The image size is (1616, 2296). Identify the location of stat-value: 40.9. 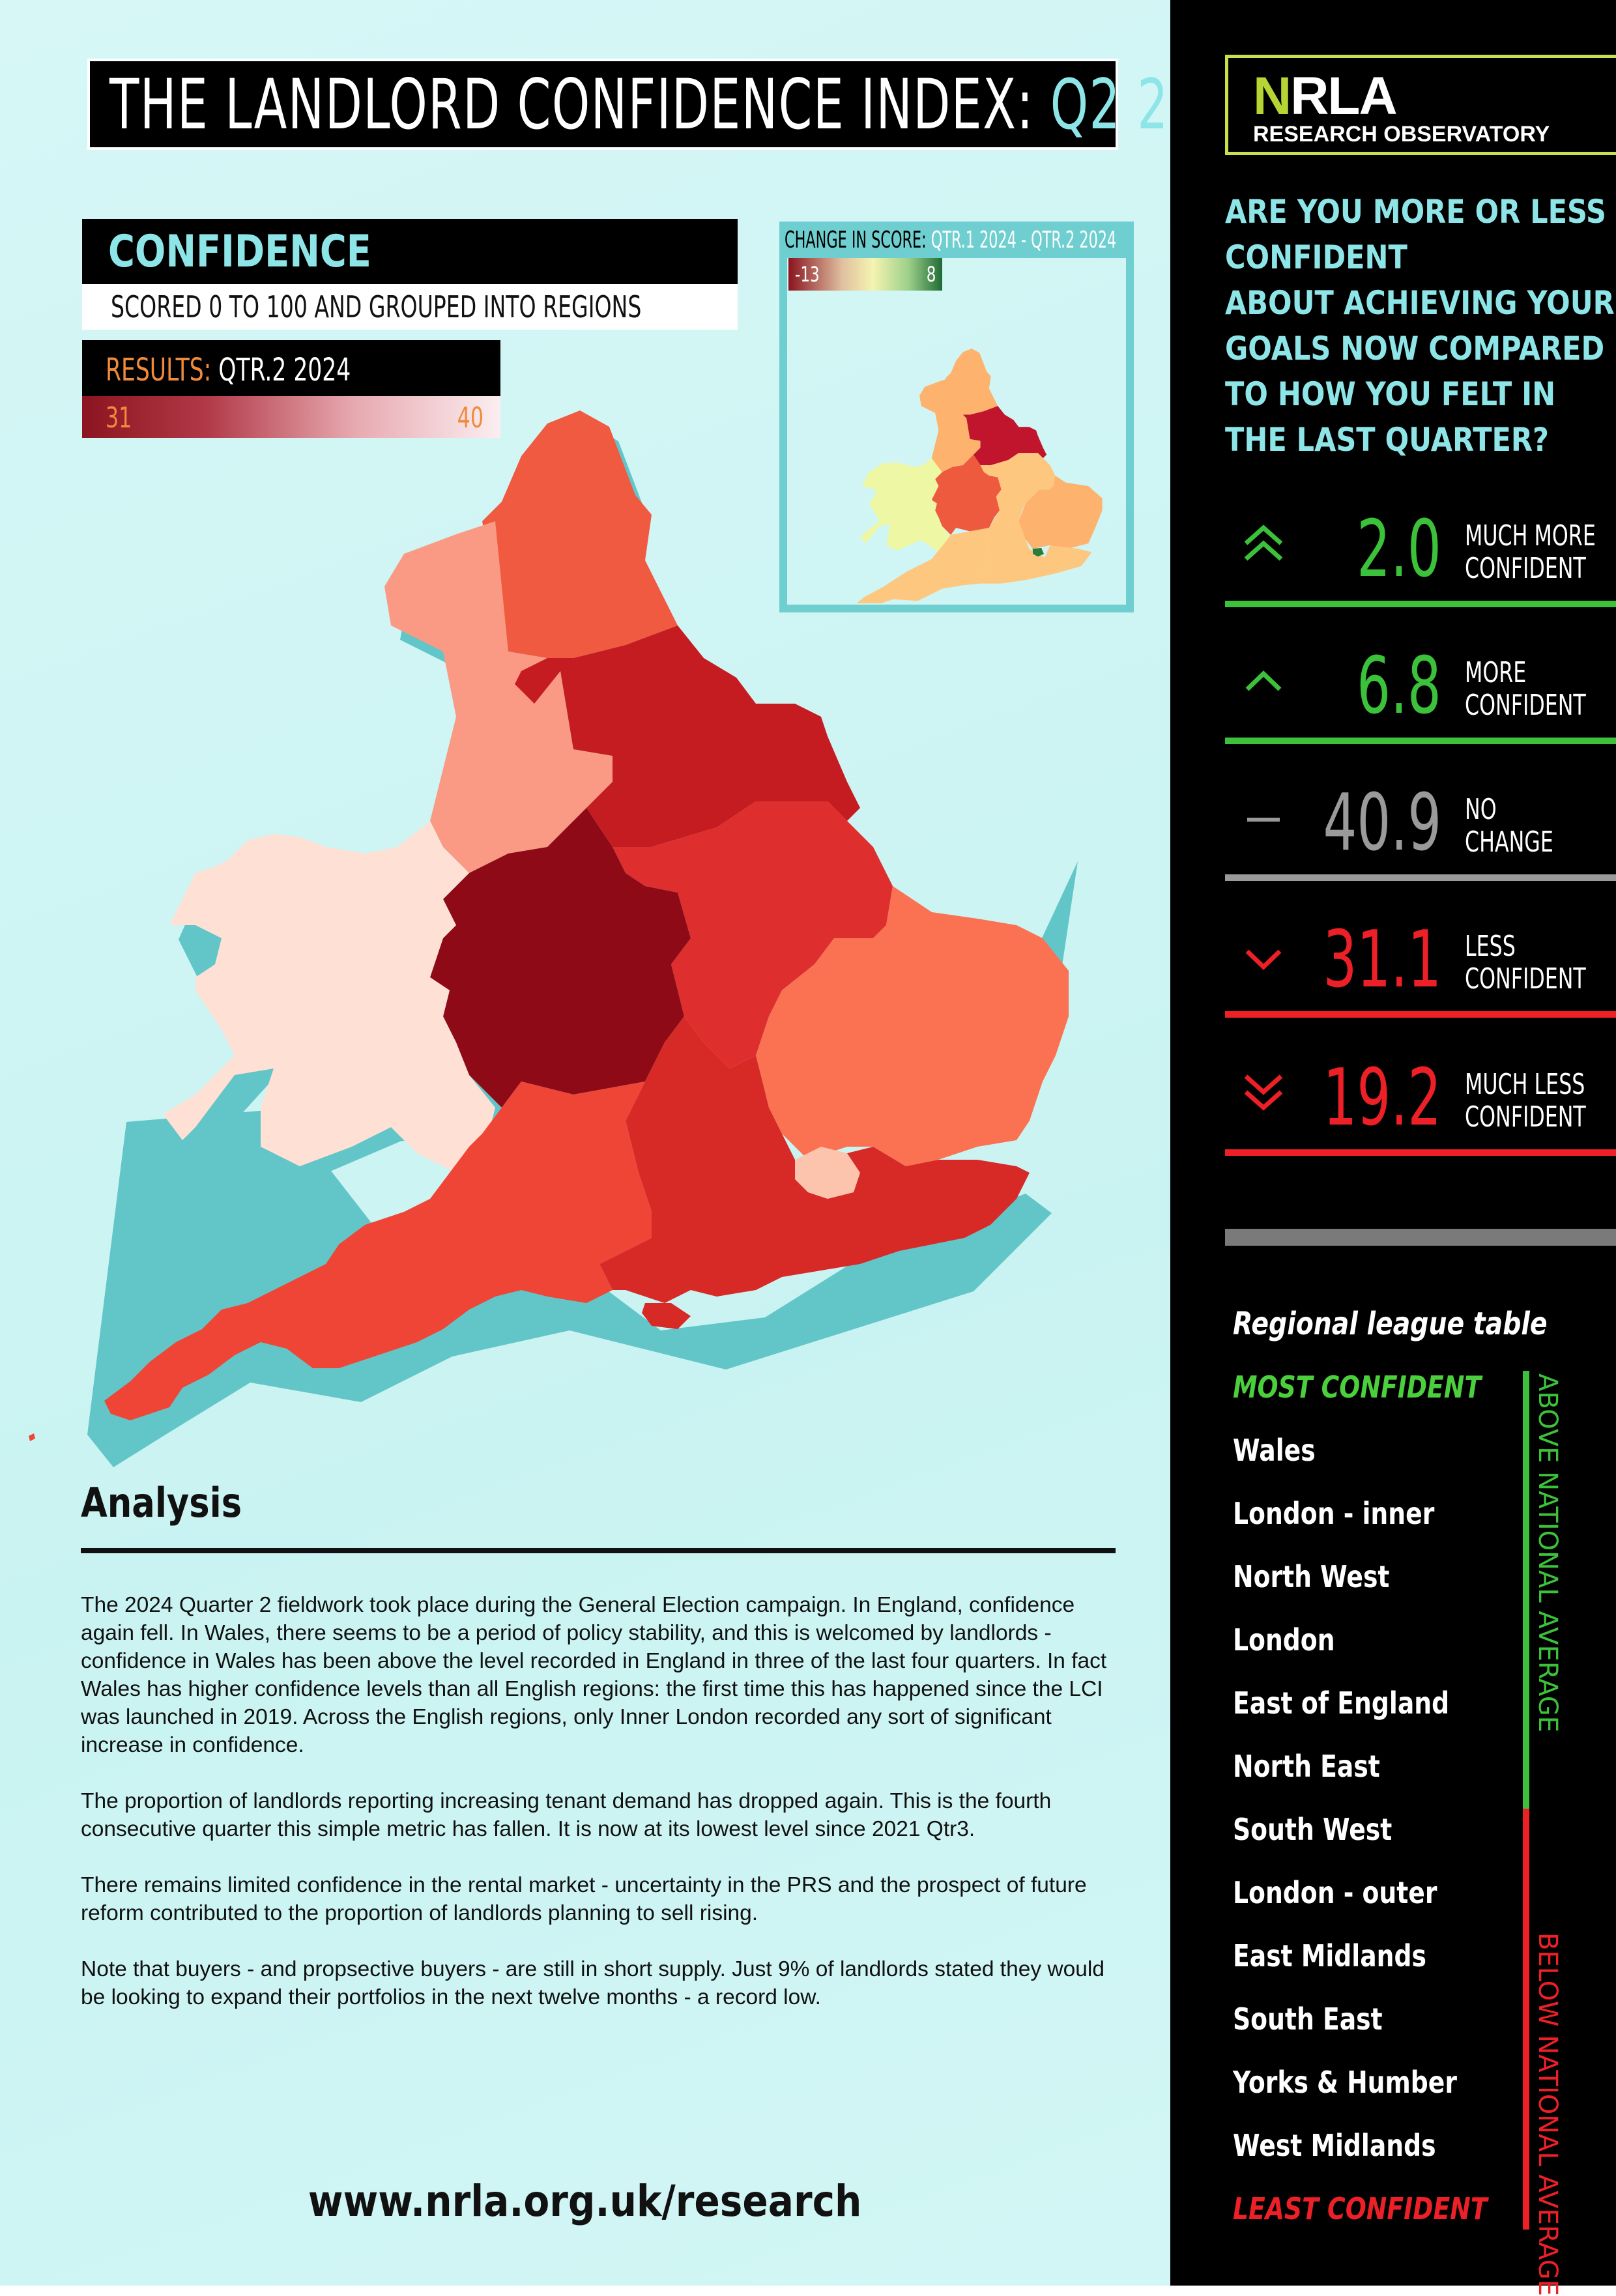
(1382, 823).